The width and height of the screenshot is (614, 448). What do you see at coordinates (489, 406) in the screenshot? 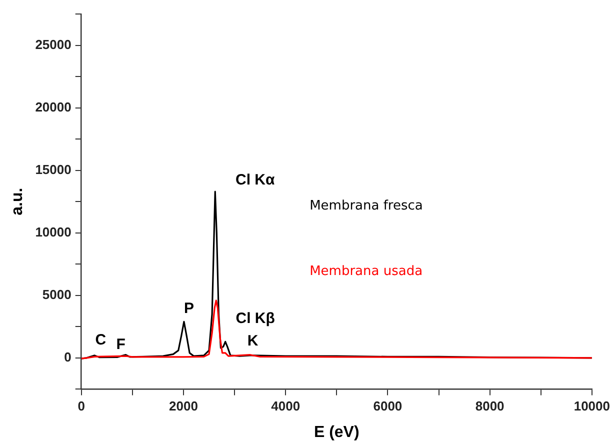
I see `x-tick-label: 8000` at bounding box center [489, 406].